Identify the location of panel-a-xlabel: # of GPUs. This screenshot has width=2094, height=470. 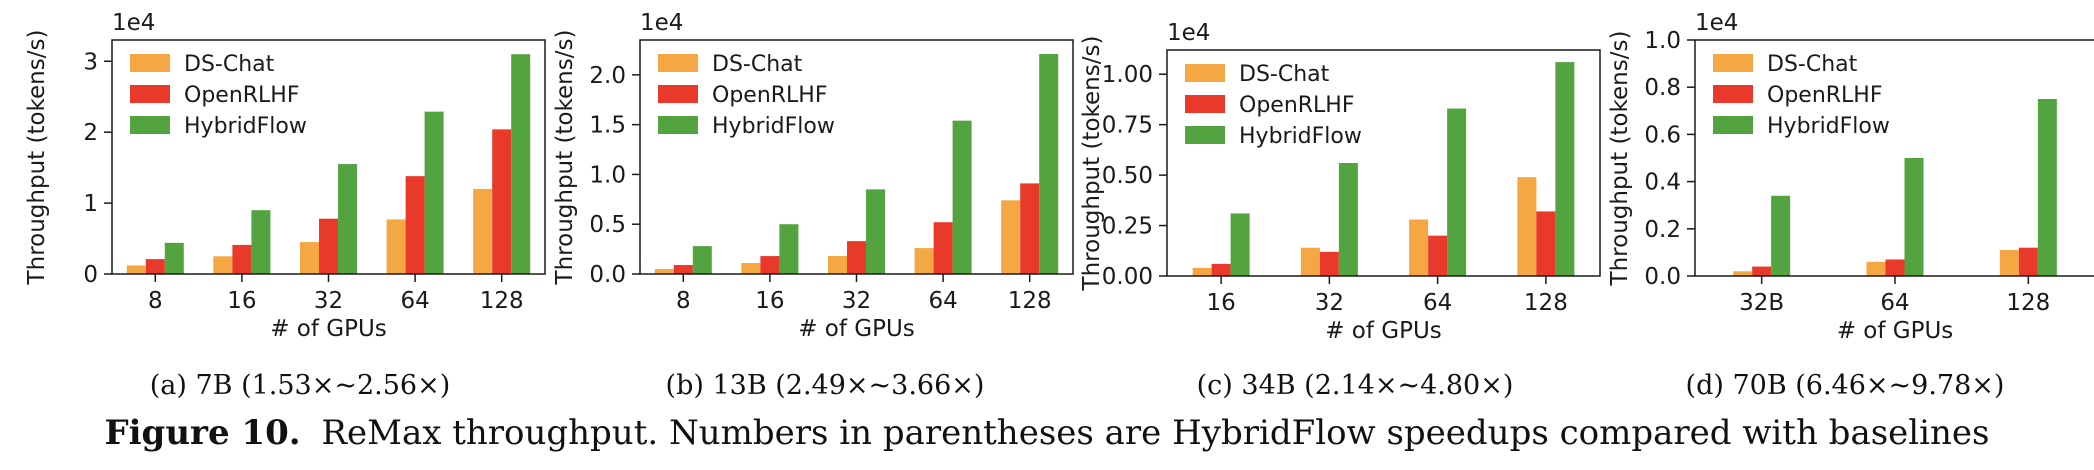
(328, 329).